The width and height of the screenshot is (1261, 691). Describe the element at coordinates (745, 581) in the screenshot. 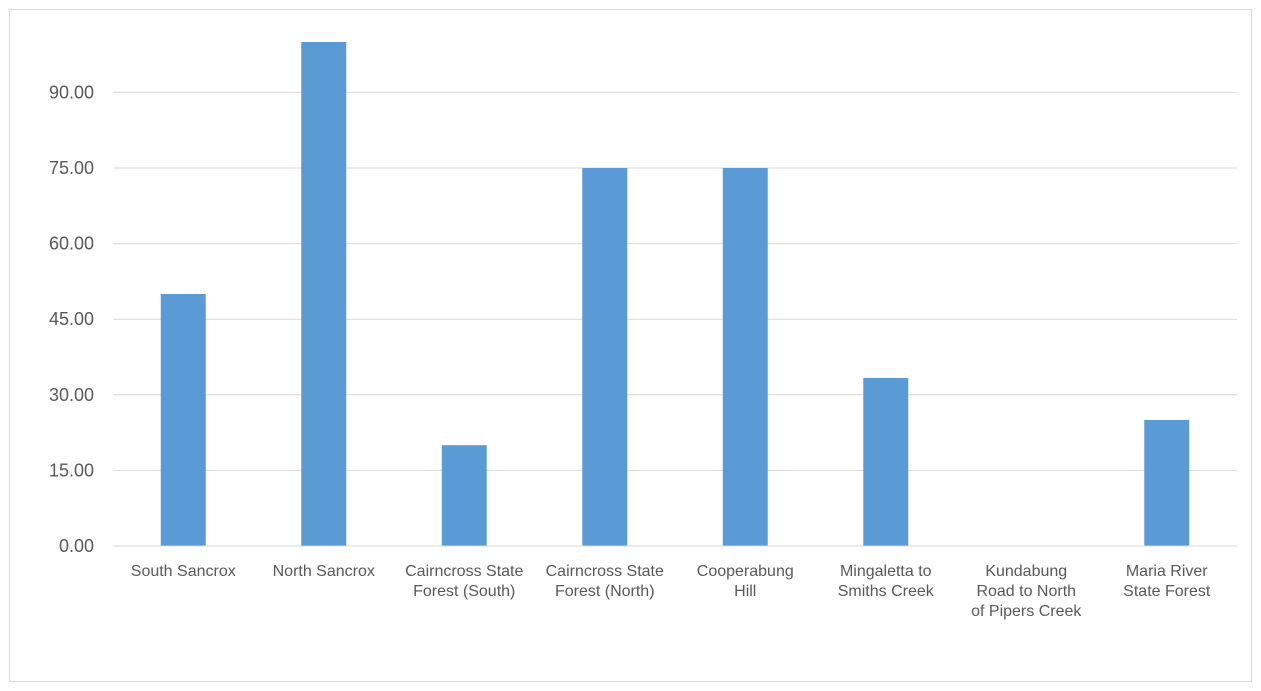

I see `x-tick-label: Cooperabung Hill` at that location.